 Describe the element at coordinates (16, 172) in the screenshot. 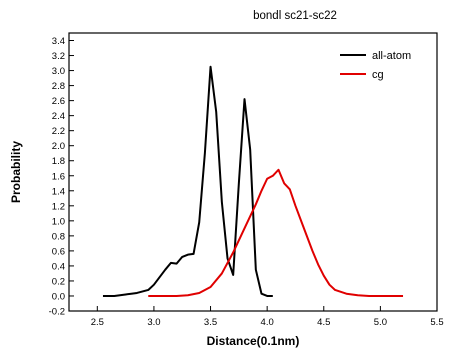

I see `y-axis-title: Probability` at that location.